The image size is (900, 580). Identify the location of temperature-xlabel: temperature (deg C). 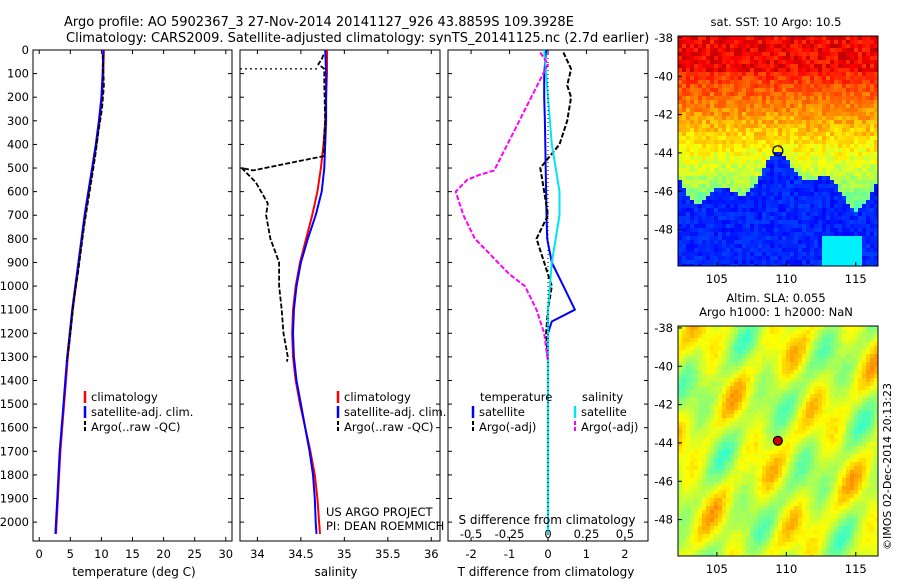
(133, 572).